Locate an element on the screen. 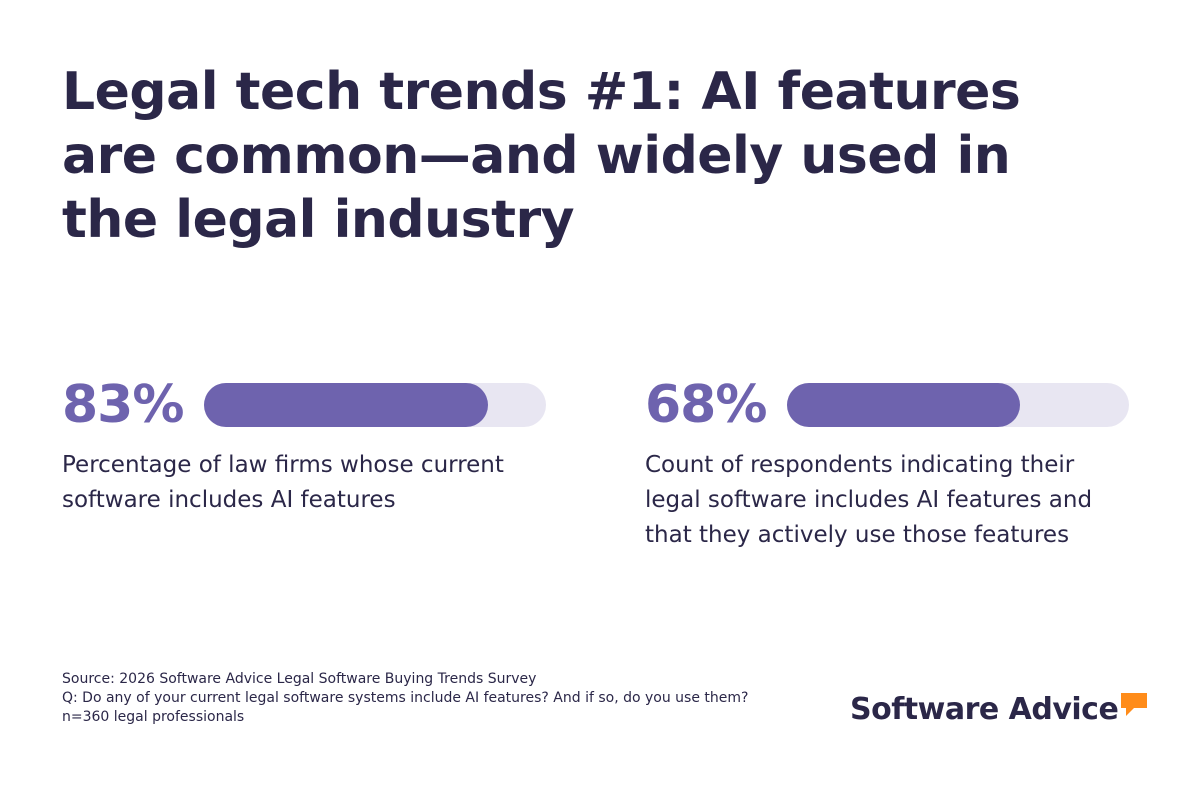 Image resolution: width=1200 pixels, height=800 pixels. stat-percentage-label: 83% is located at coordinates (123, 405).